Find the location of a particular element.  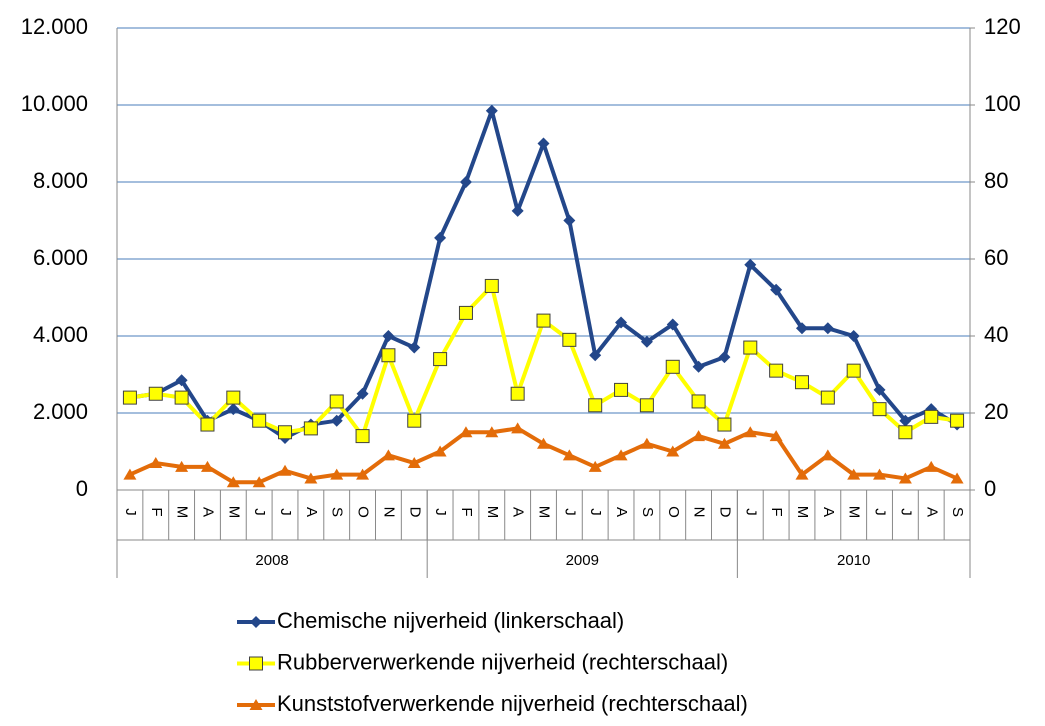

x-tick-label: D is located at coordinates (724, 512).